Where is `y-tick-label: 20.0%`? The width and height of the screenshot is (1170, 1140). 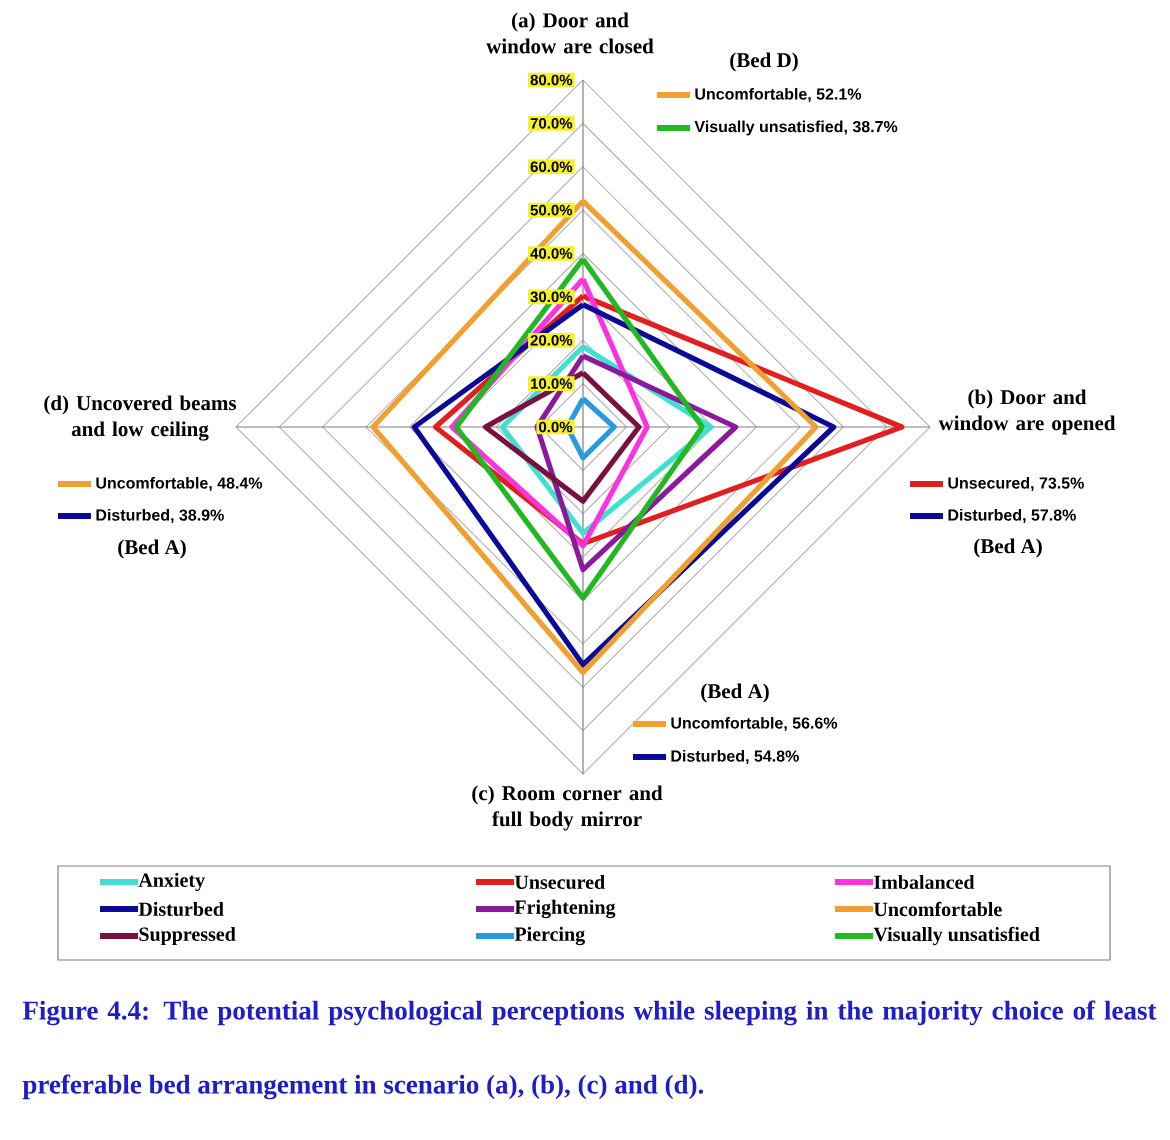 y-tick-label: 20.0% is located at coordinates (551, 340).